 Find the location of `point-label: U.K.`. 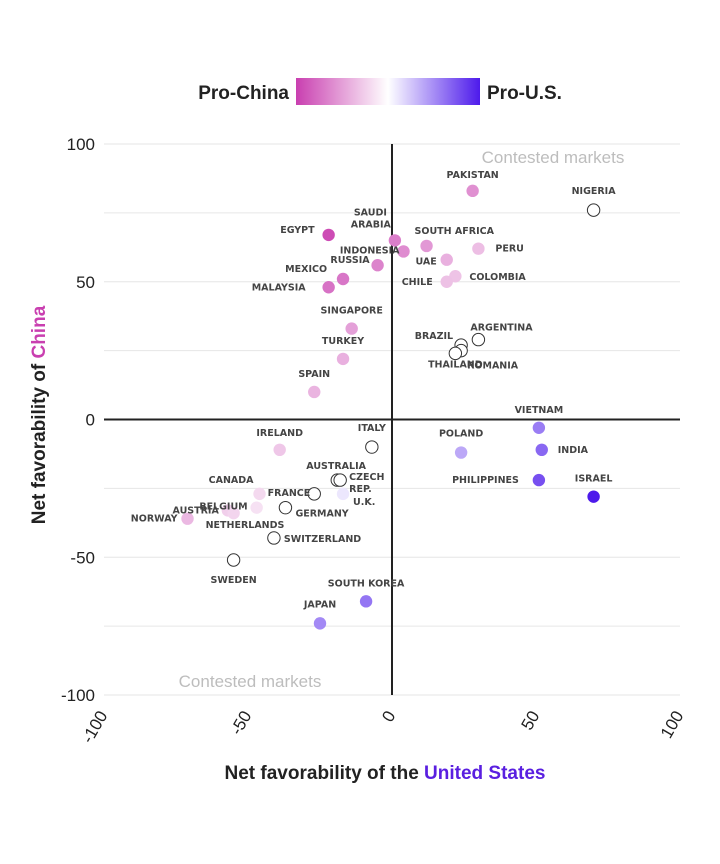

point-label: U.K. is located at coordinates (364, 502).